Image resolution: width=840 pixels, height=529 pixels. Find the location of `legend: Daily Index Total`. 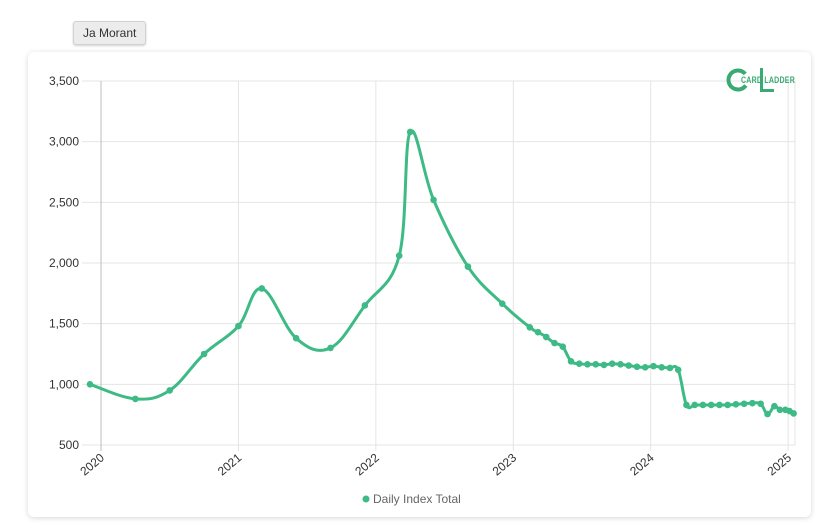

legend: Daily Index Total is located at coordinates (411, 499).